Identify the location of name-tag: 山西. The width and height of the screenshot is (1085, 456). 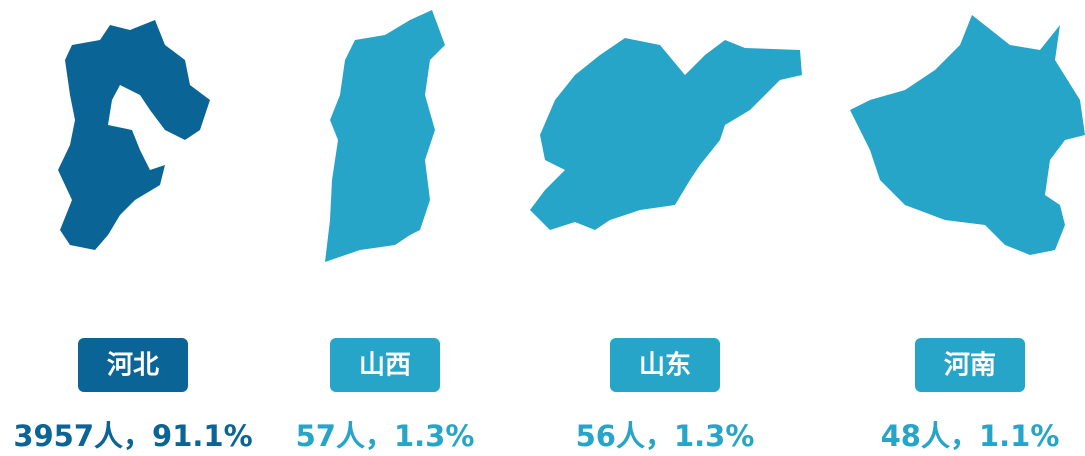
(385, 366).